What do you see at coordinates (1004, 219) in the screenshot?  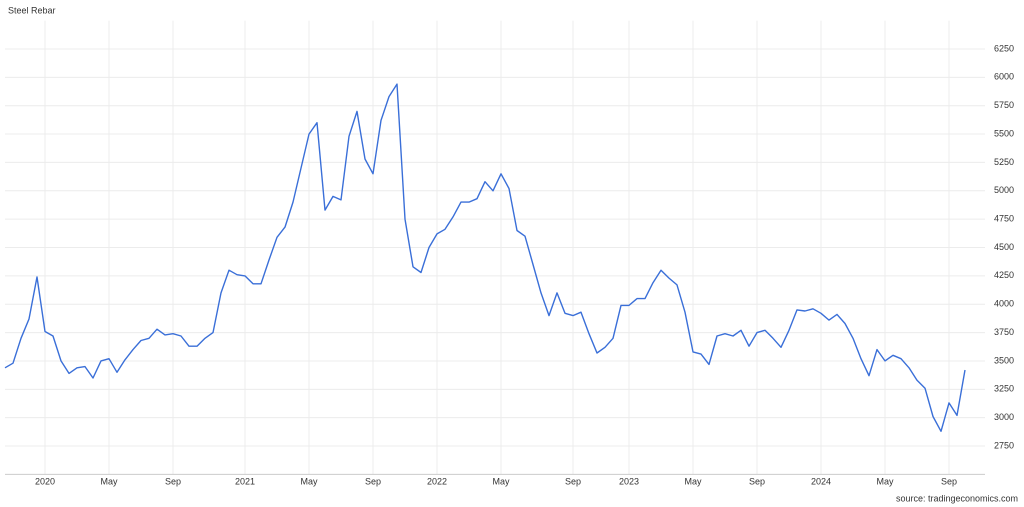 I see `y-tick-label: 4750` at bounding box center [1004, 219].